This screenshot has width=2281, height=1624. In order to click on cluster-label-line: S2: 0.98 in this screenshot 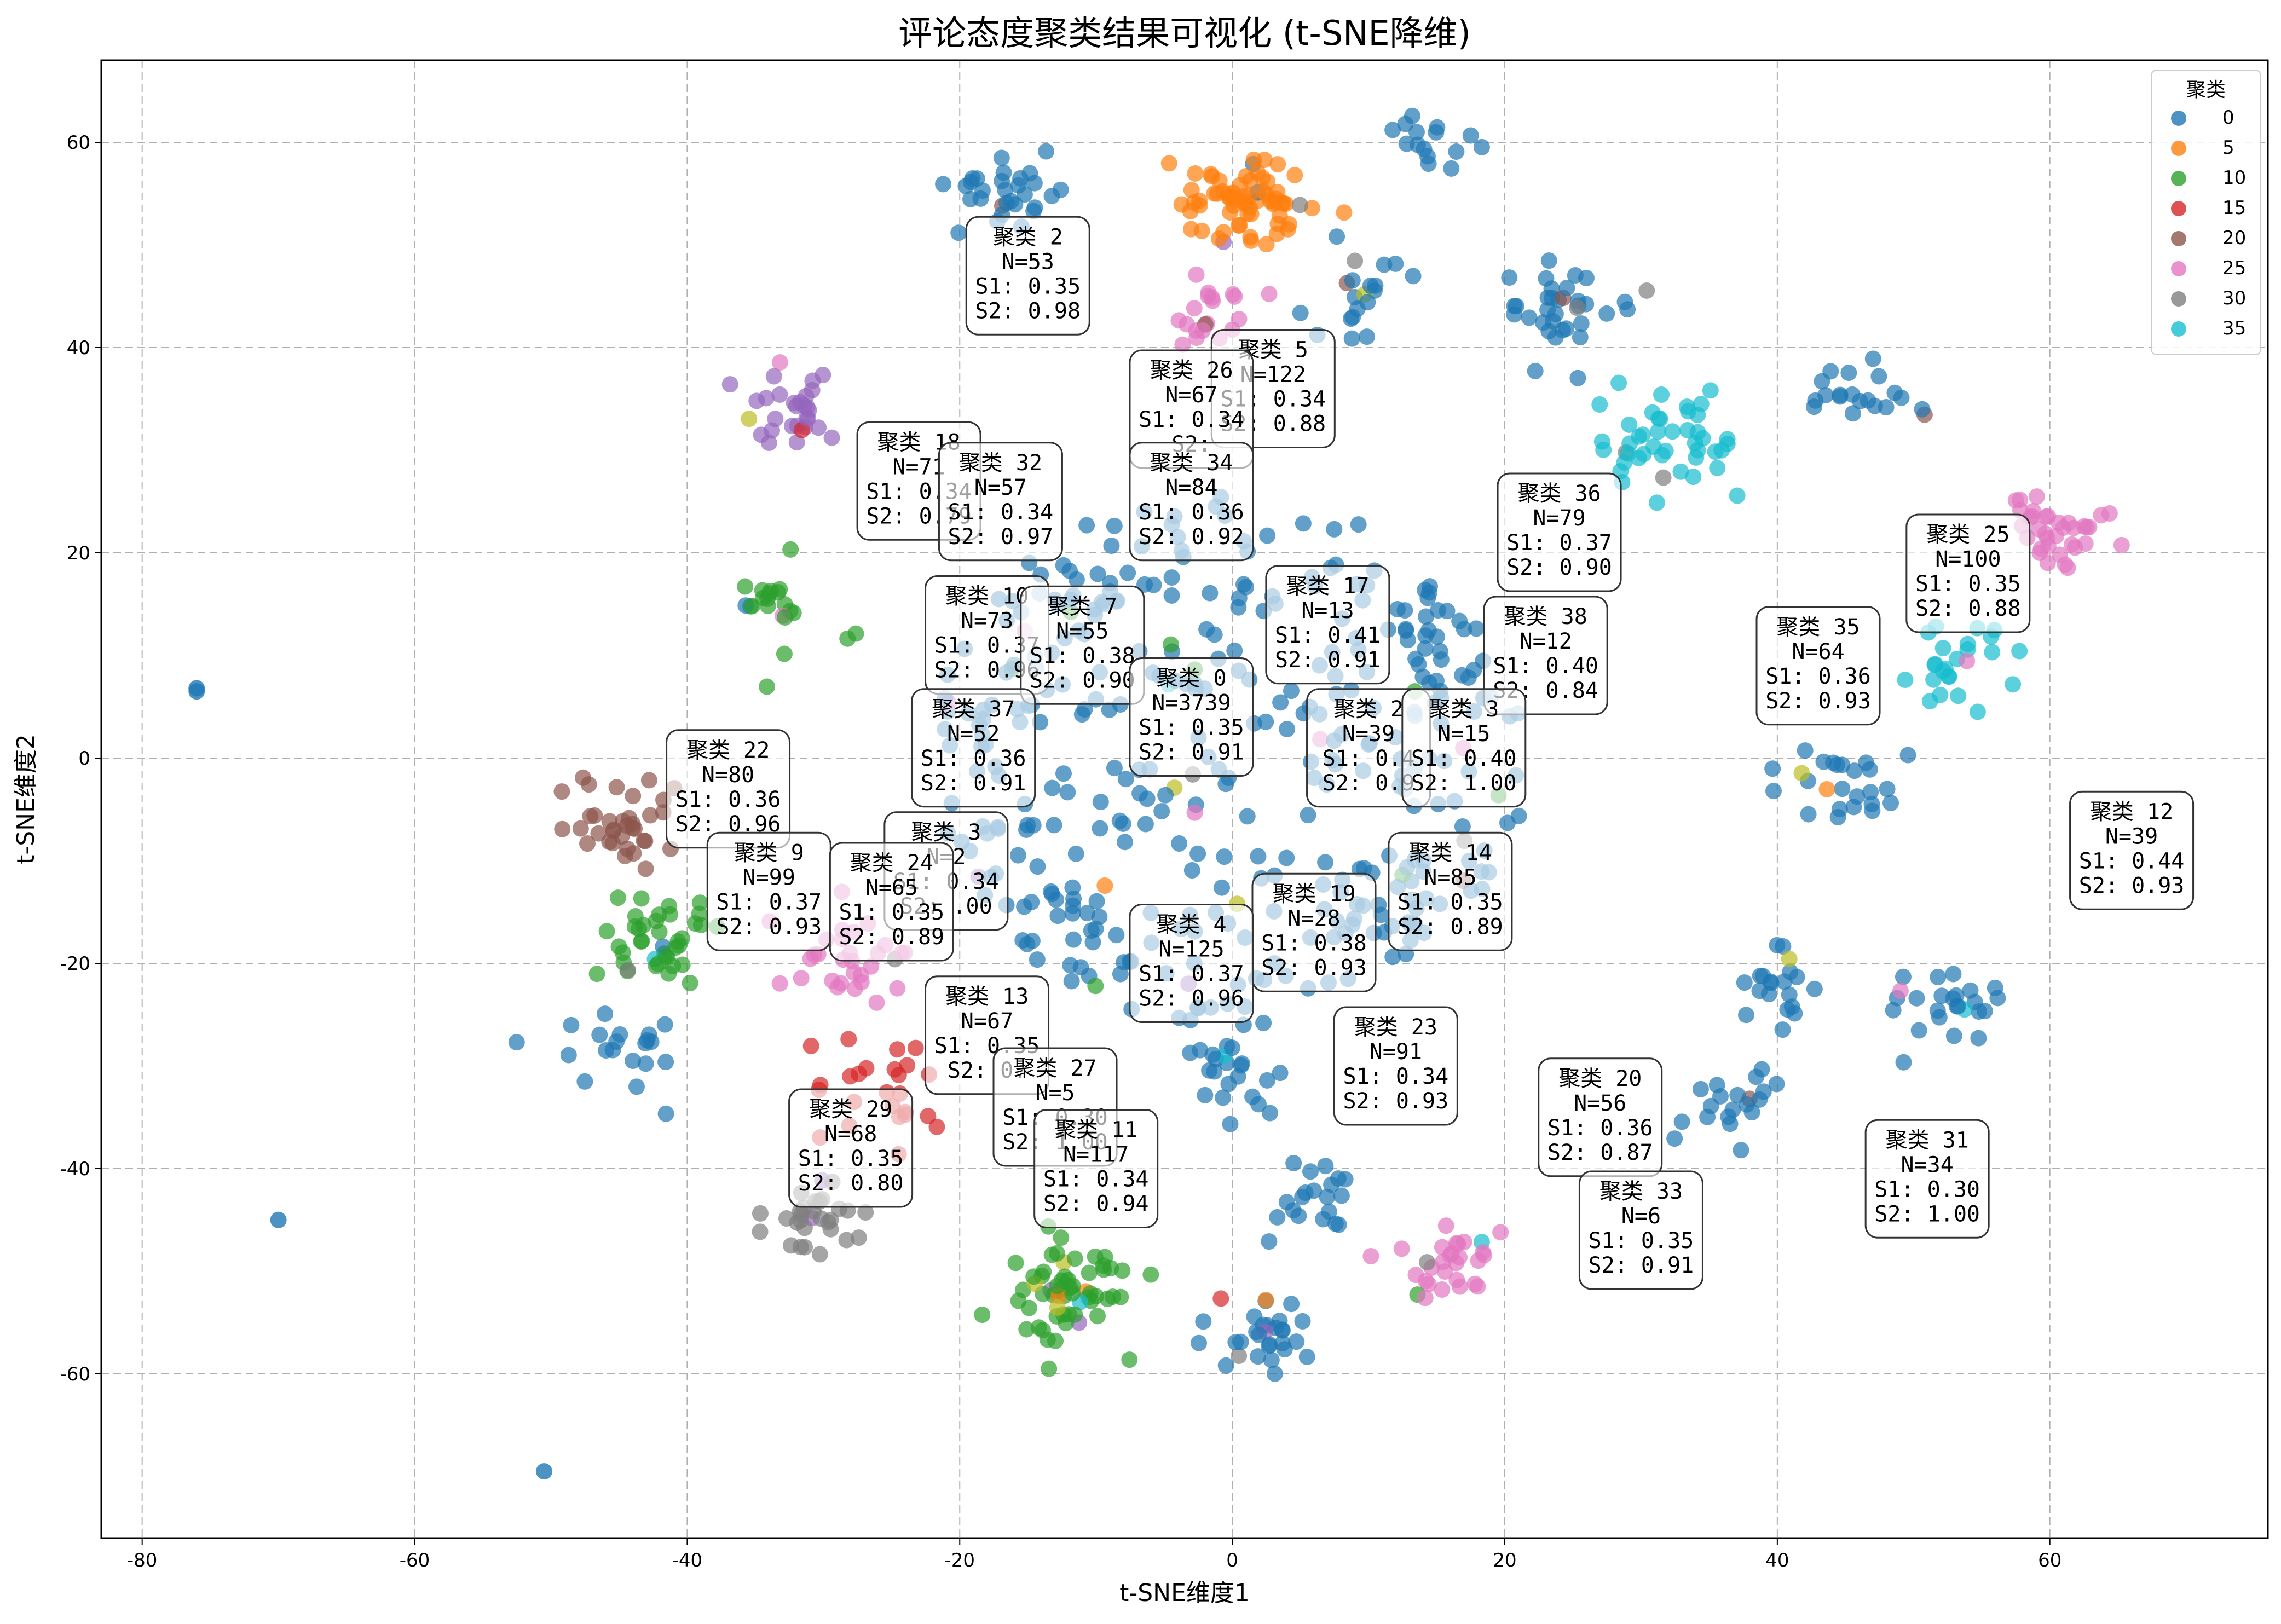, I will do `click(1028, 310)`.